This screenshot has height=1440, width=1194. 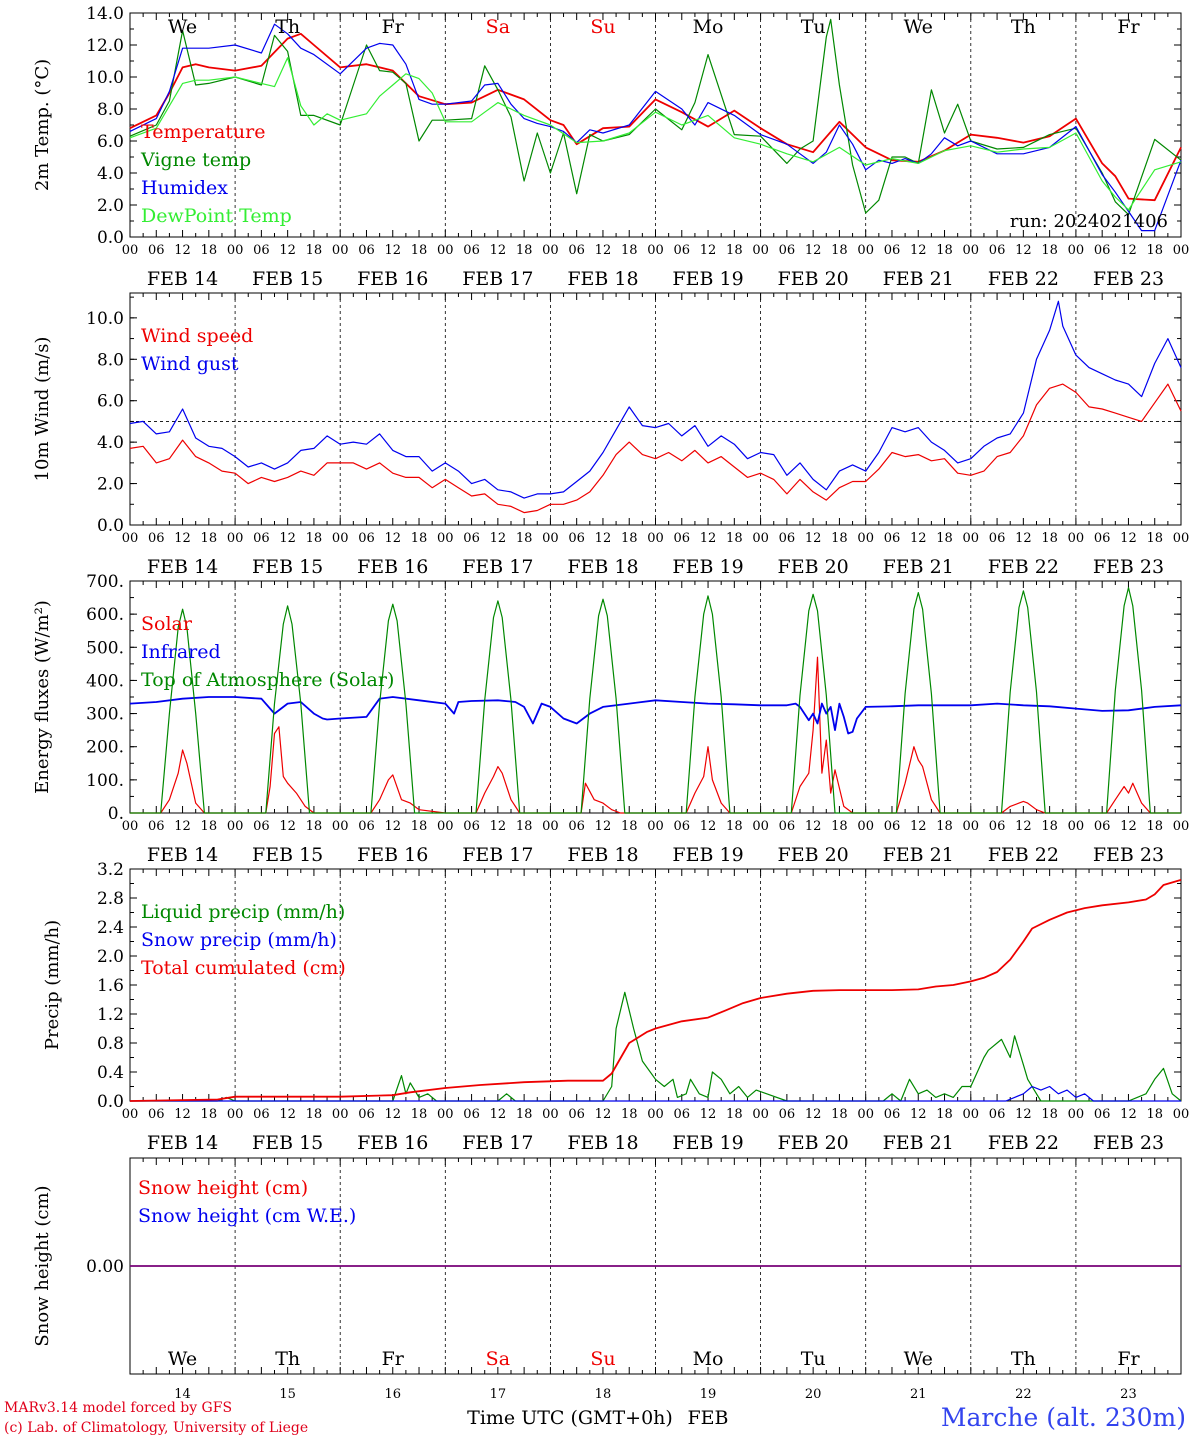 I want to click on bottom-day-number: 16, so click(x=392, y=1394).